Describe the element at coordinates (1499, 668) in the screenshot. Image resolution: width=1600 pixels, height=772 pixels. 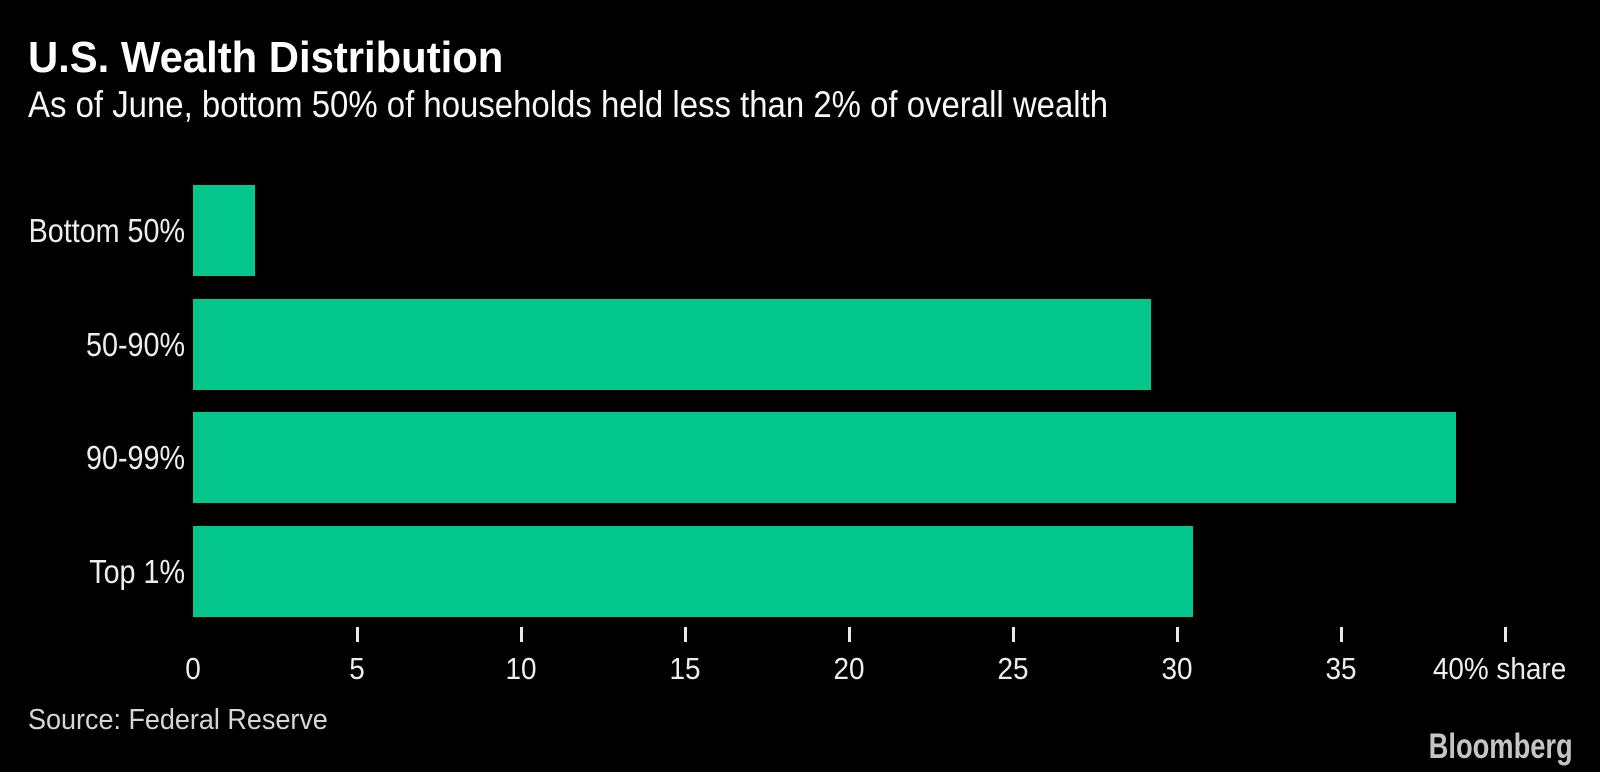
I see `axis-tick-label: 40% share` at that location.